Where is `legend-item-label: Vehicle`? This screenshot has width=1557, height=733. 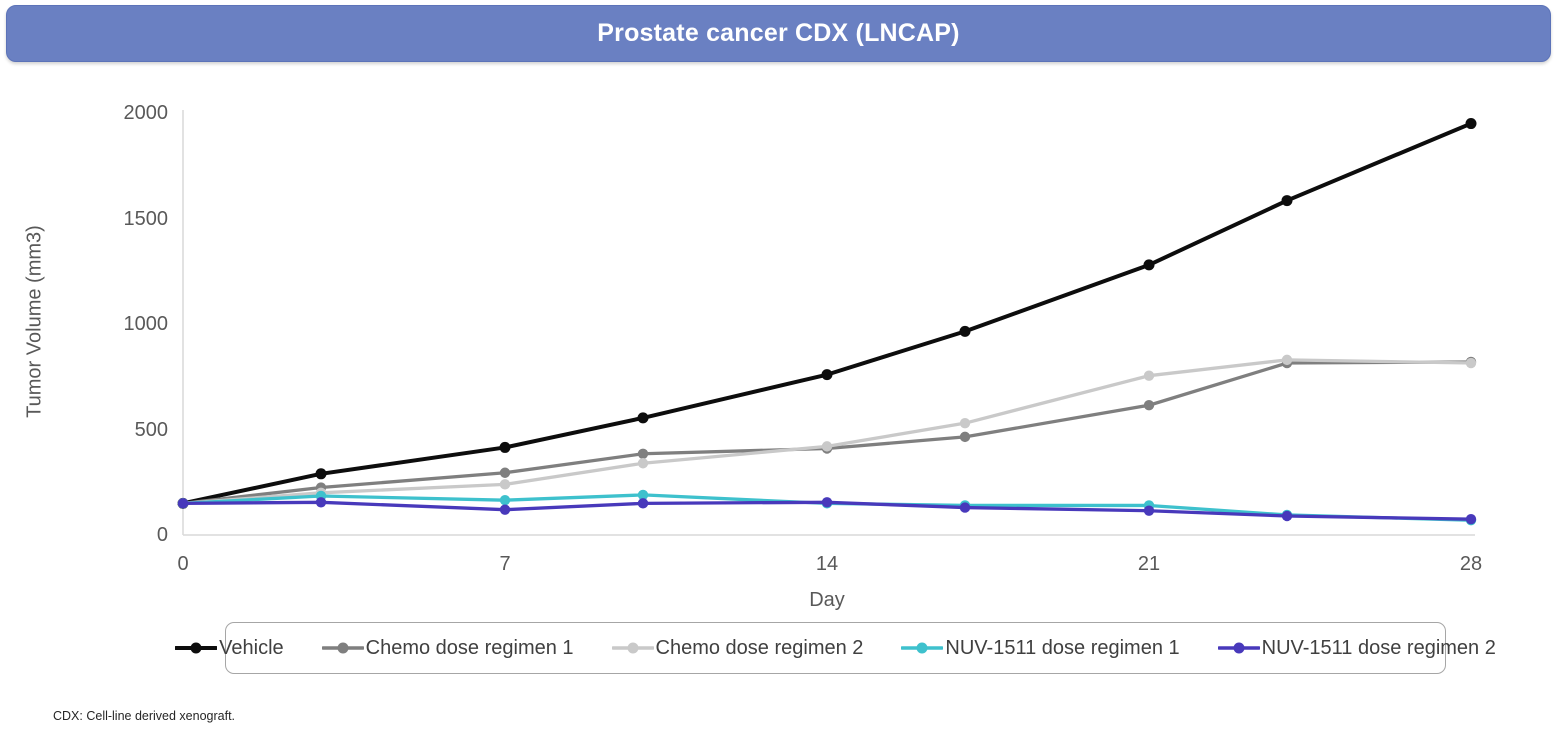 legend-item-label: Vehicle is located at coordinates (251, 647).